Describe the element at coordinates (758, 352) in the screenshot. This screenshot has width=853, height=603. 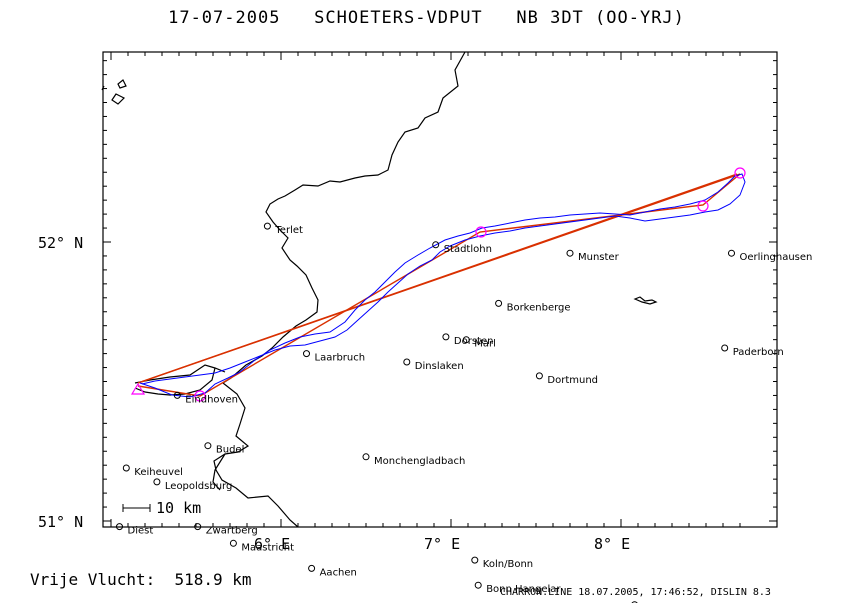
I see `place-label: Paderborn` at that location.